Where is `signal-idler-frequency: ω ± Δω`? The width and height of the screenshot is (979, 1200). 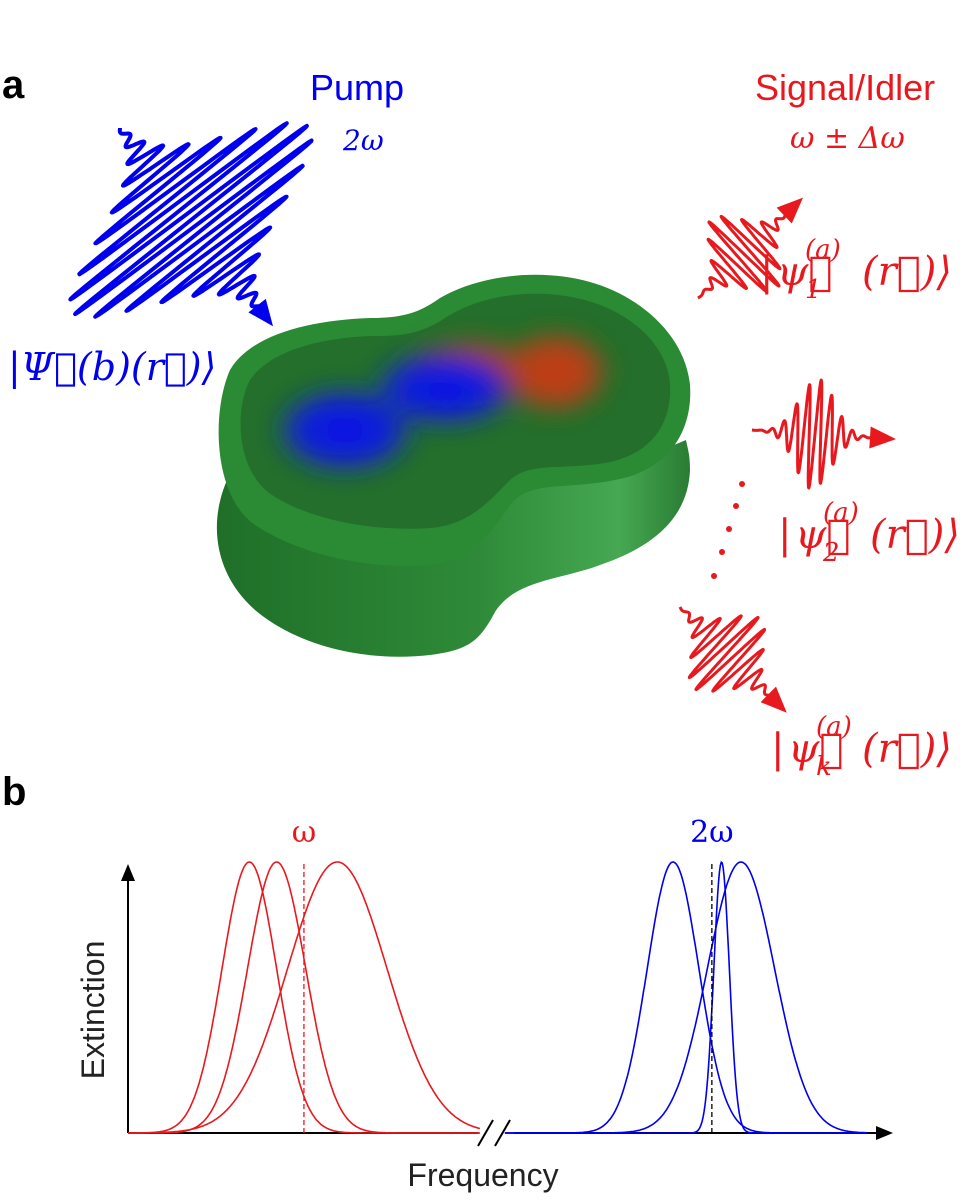
signal-idler-frequency: ω ± Δω is located at coordinates (847, 138).